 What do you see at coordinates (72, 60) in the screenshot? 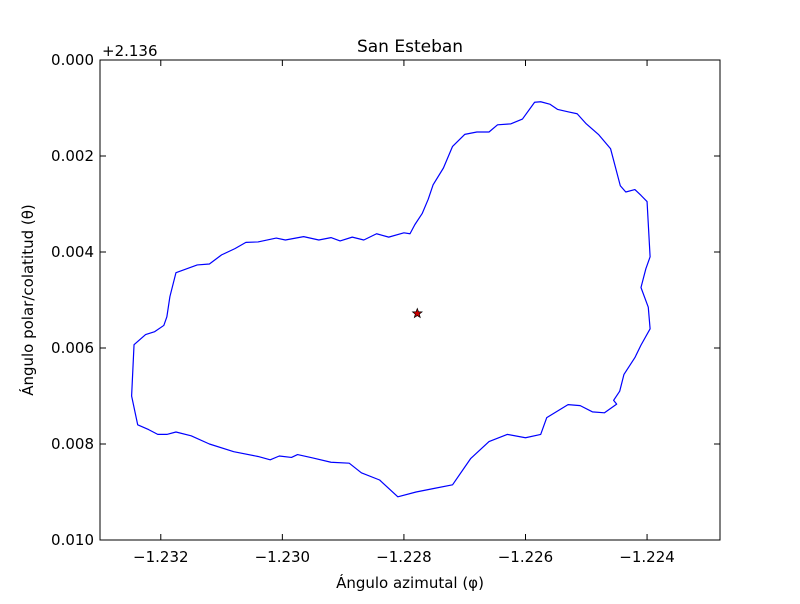
I see `y-tick-label: 0.000` at bounding box center [72, 60].